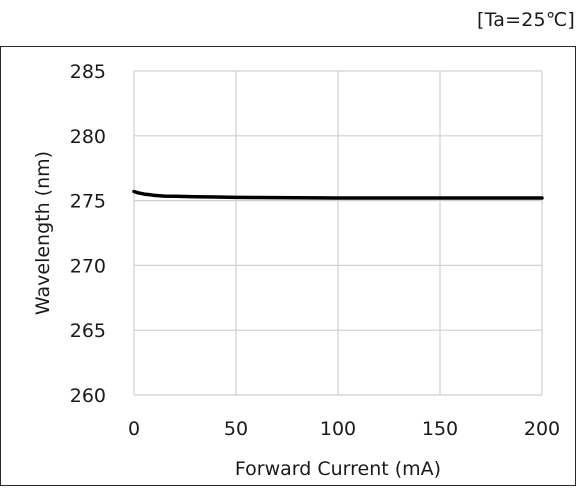 This screenshot has width=579, height=488. Describe the element at coordinates (43, 233) in the screenshot. I see `y-axis-title: Wavelength (nm)` at that location.